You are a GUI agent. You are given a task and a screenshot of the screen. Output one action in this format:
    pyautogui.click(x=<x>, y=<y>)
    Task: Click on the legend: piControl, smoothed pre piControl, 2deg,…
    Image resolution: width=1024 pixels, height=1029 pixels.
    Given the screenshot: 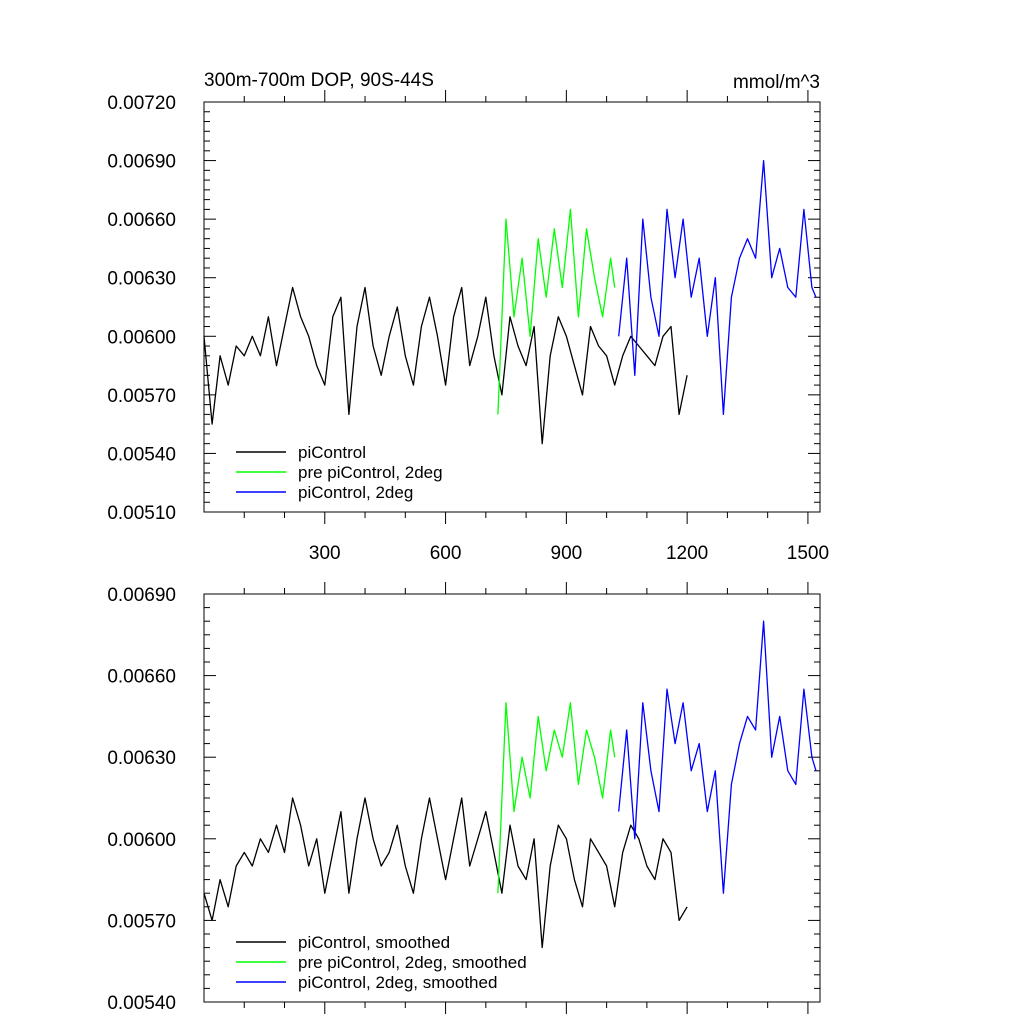 What is the action you would take?
    pyautogui.click(x=381, y=962)
    